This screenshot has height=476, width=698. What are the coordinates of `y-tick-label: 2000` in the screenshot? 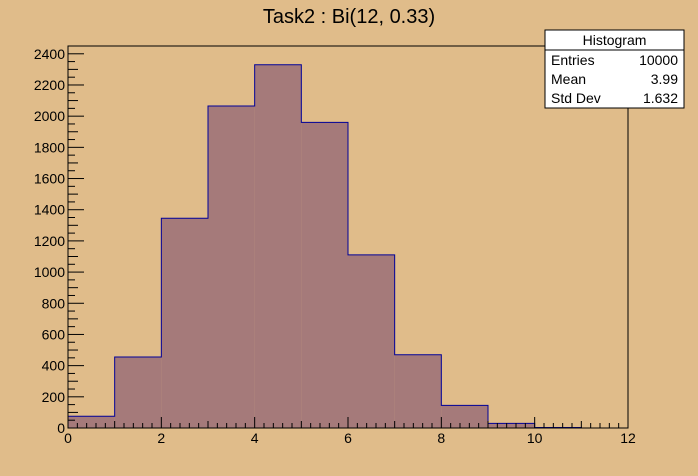 It's located at (49, 116).